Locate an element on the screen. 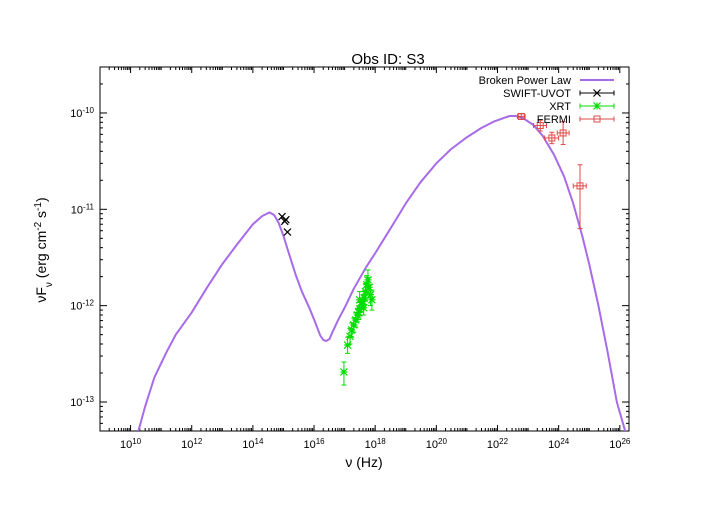 The height and width of the screenshot is (508, 711). legend-label: XRT is located at coordinates (560, 107).